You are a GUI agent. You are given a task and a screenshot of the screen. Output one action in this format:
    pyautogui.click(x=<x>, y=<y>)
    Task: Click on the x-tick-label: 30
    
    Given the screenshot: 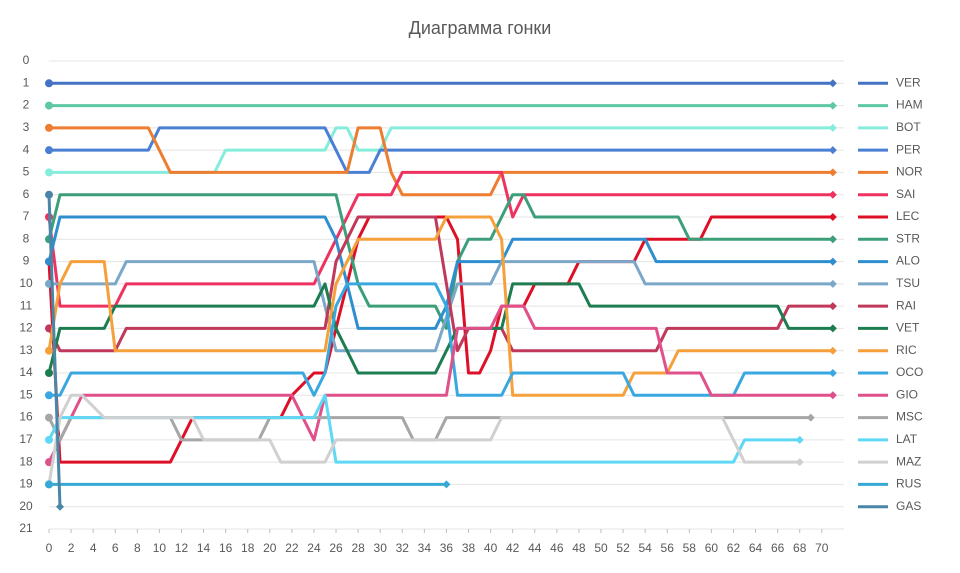 What is the action you would take?
    pyautogui.click(x=381, y=548)
    